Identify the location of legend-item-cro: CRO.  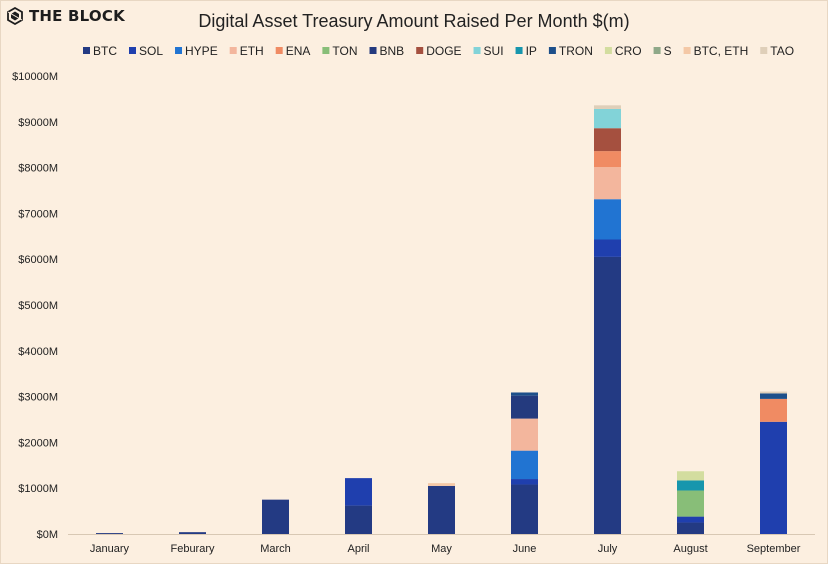
(623, 51).